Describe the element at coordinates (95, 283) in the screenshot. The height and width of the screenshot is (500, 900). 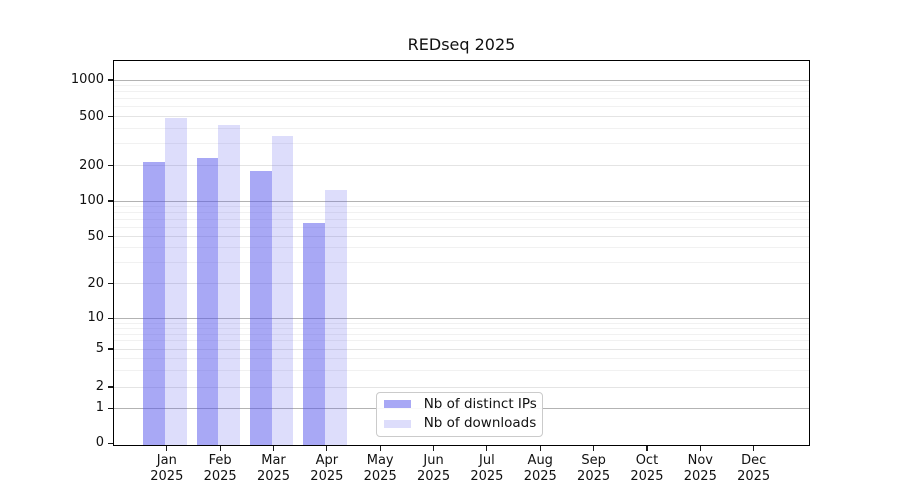
I see `y-axis-tick-label: 20` at that location.